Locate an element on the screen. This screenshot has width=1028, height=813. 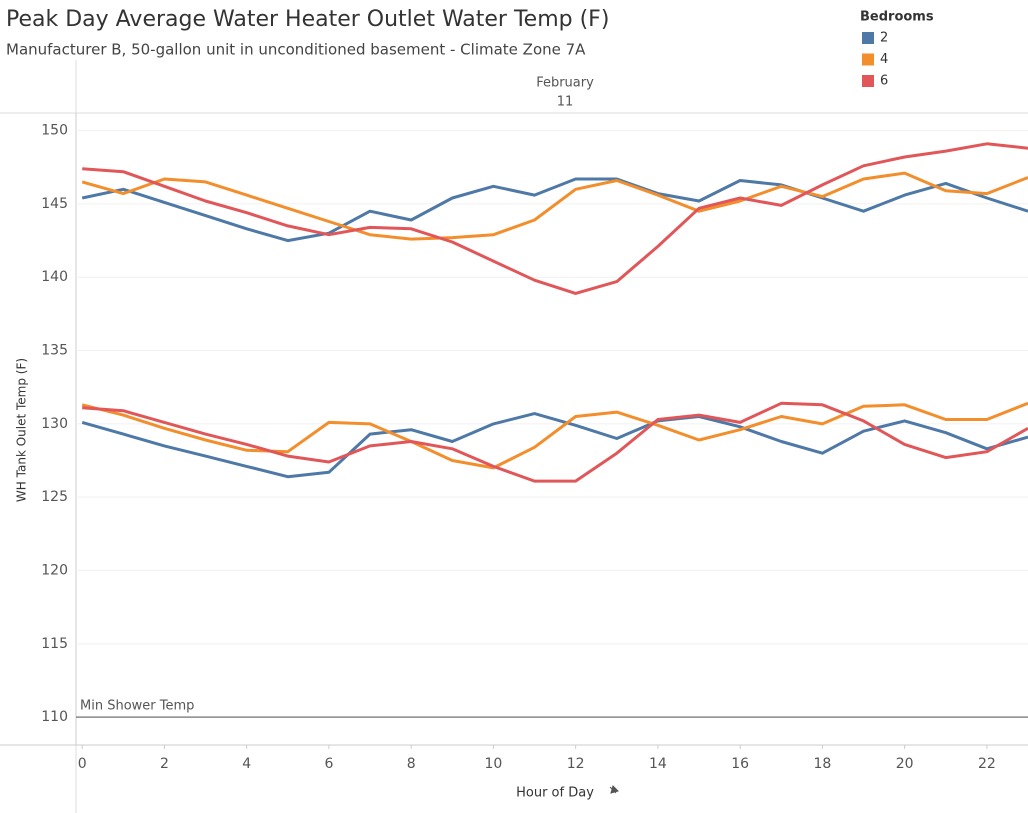
x-tick-label: 0 is located at coordinates (82, 764).